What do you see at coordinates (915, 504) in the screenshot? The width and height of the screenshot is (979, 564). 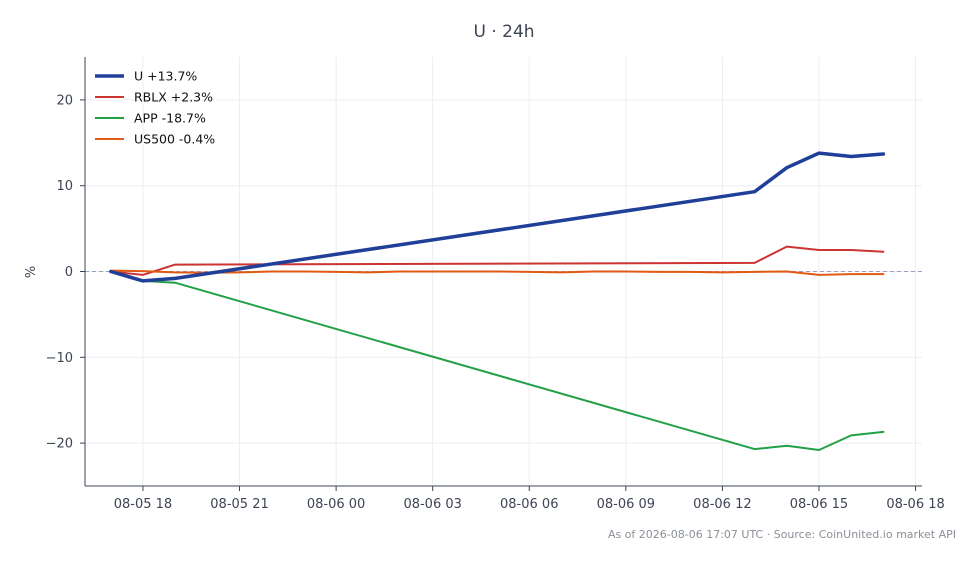 I see `x-tick-label: 08-06 18` at bounding box center [915, 504].